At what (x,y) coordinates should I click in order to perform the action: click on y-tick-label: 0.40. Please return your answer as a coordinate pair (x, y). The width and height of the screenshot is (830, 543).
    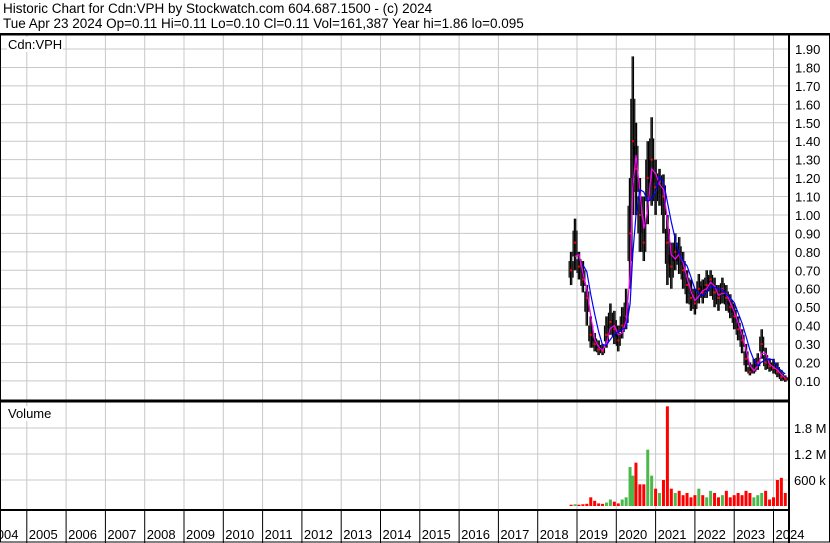
    Looking at the image, I should click on (807, 326).